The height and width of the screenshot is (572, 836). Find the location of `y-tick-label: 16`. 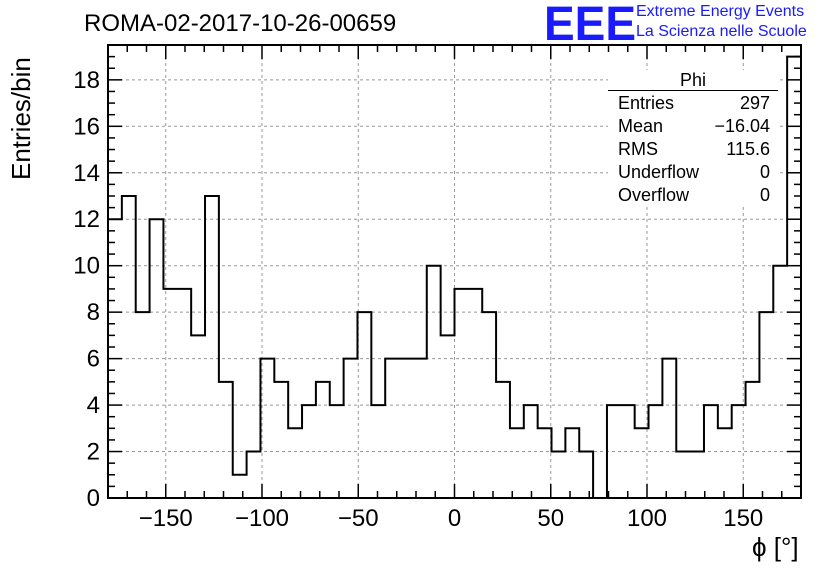

y-tick-label: 16 is located at coordinates (86, 126).